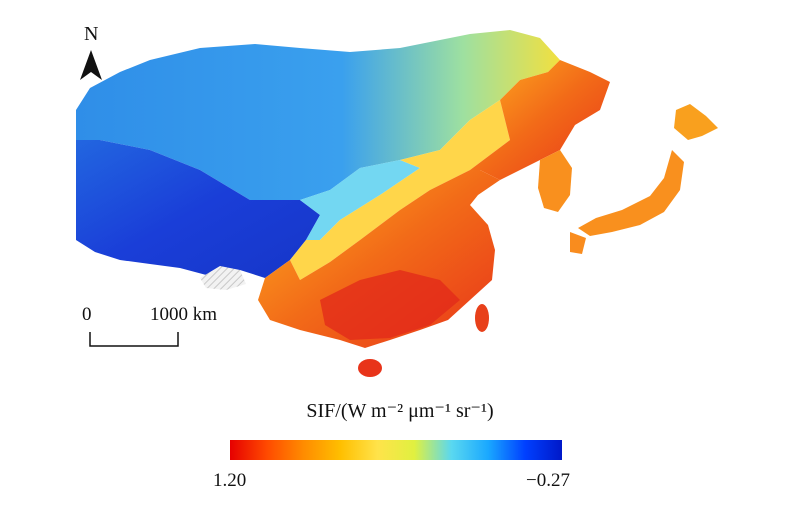  Describe the element at coordinates (396, 450) in the screenshot. I see `legend-color-bar` at that location.